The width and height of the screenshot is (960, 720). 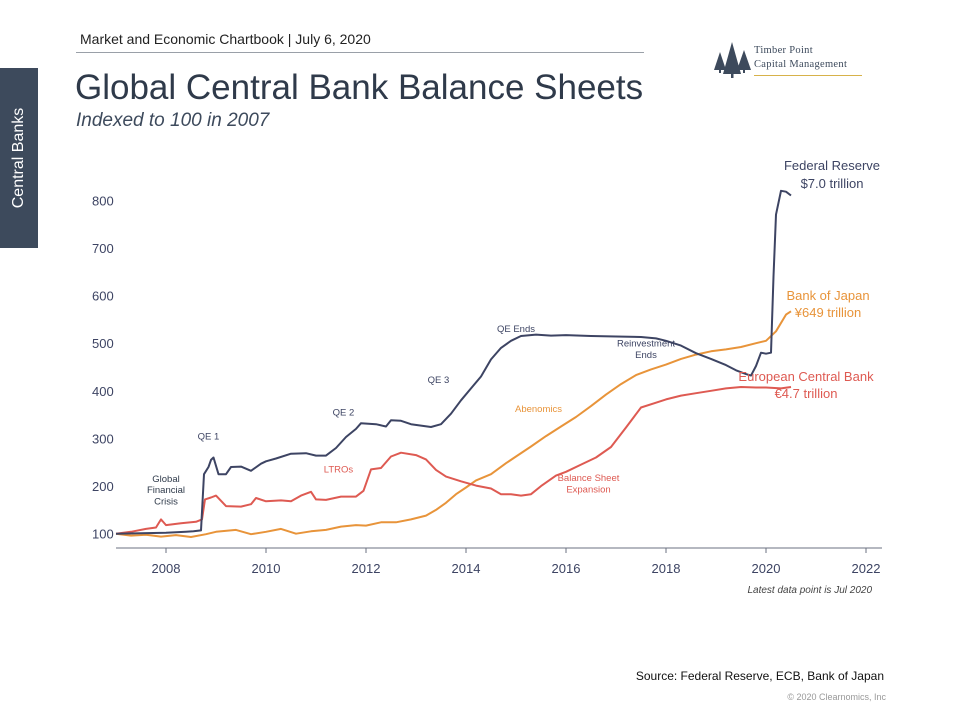 What do you see at coordinates (103, 534) in the screenshot?
I see `y-tick-label: 100` at bounding box center [103, 534].